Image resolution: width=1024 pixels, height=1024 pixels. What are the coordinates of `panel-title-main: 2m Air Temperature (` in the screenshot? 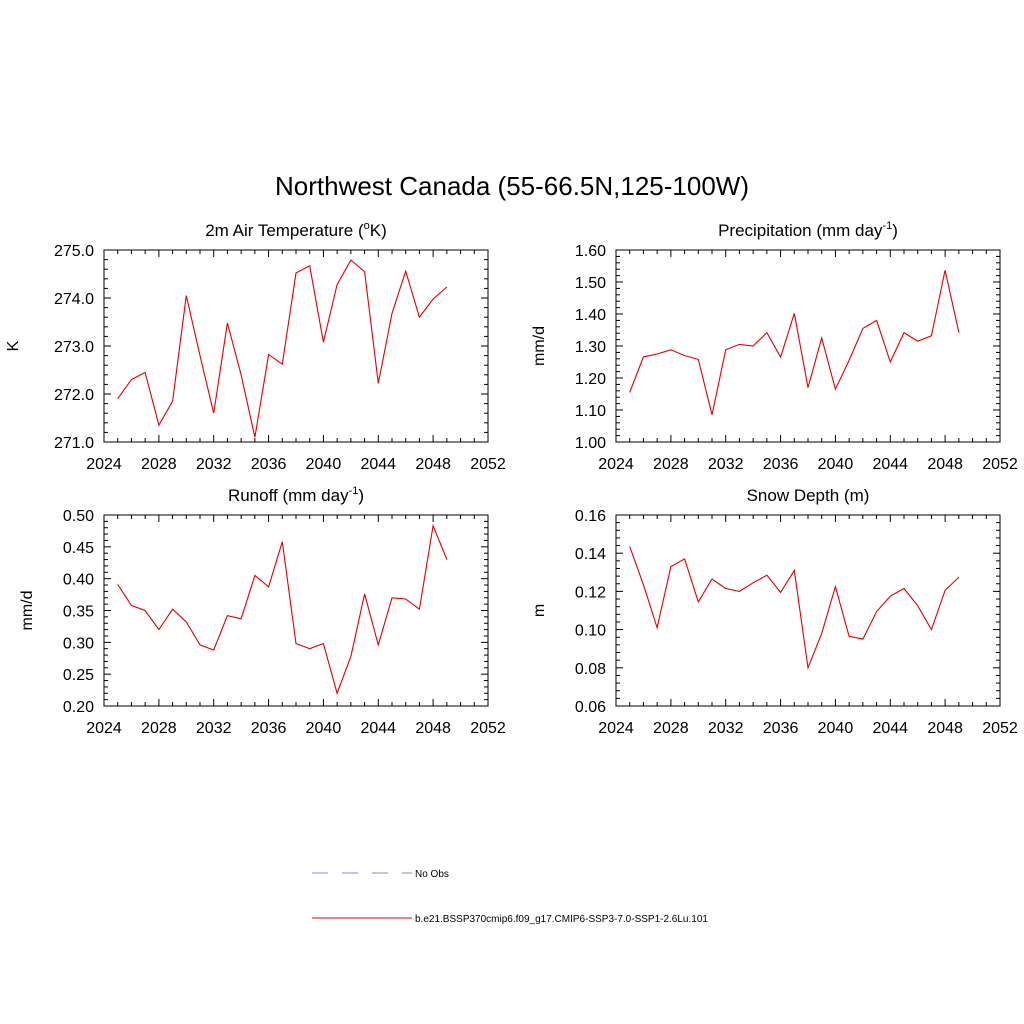 It's located at (284, 230).